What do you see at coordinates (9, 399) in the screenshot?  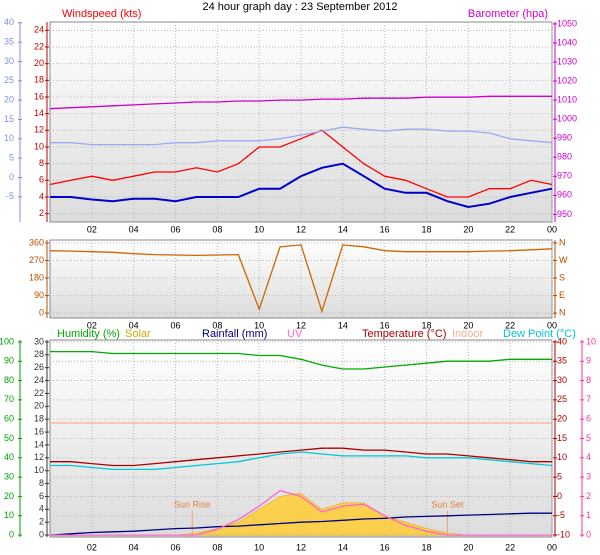 I see `y-tick-label: 70` at bounding box center [9, 399].